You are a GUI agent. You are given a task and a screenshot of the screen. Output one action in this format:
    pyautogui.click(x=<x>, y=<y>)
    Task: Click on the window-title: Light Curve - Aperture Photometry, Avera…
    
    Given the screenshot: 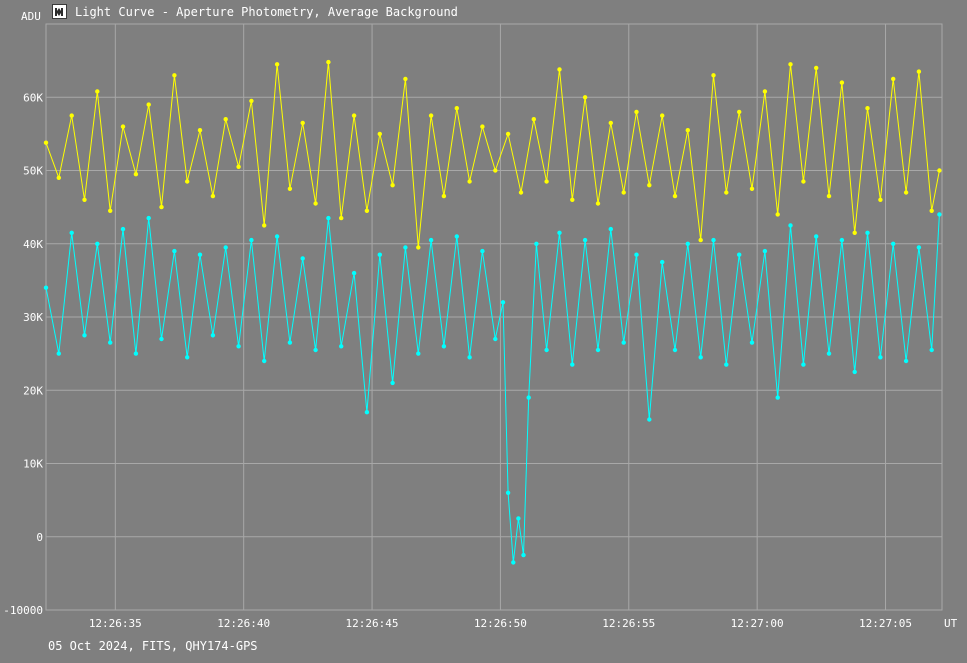 What is the action you would take?
    pyautogui.click(x=266, y=12)
    